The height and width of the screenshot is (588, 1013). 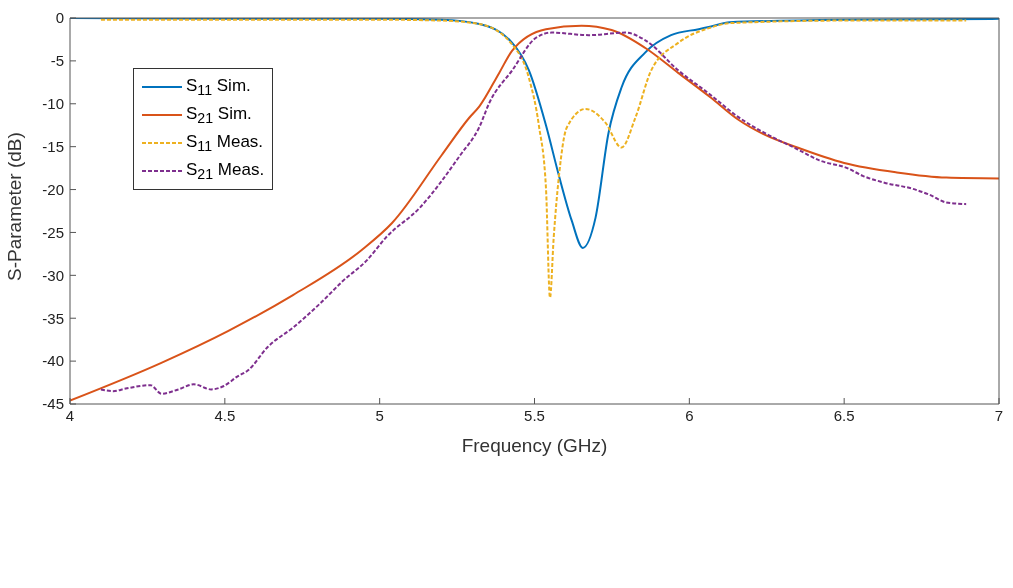 What do you see at coordinates (59, 18) in the screenshot?
I see `y-tick-label: 0` at bounding box center [59, 18].